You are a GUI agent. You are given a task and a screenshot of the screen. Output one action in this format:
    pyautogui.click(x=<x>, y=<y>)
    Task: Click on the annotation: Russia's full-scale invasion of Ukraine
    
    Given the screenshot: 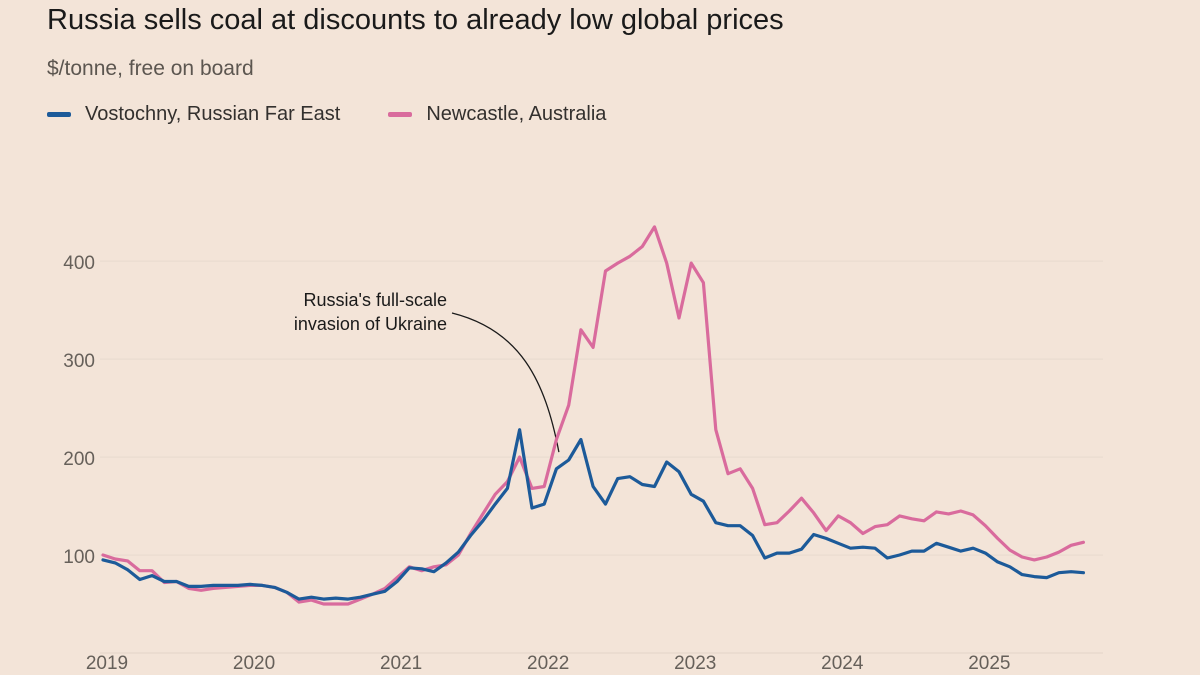 What is the action you would take?
    pyautogui.click(x=427, y=371)
    